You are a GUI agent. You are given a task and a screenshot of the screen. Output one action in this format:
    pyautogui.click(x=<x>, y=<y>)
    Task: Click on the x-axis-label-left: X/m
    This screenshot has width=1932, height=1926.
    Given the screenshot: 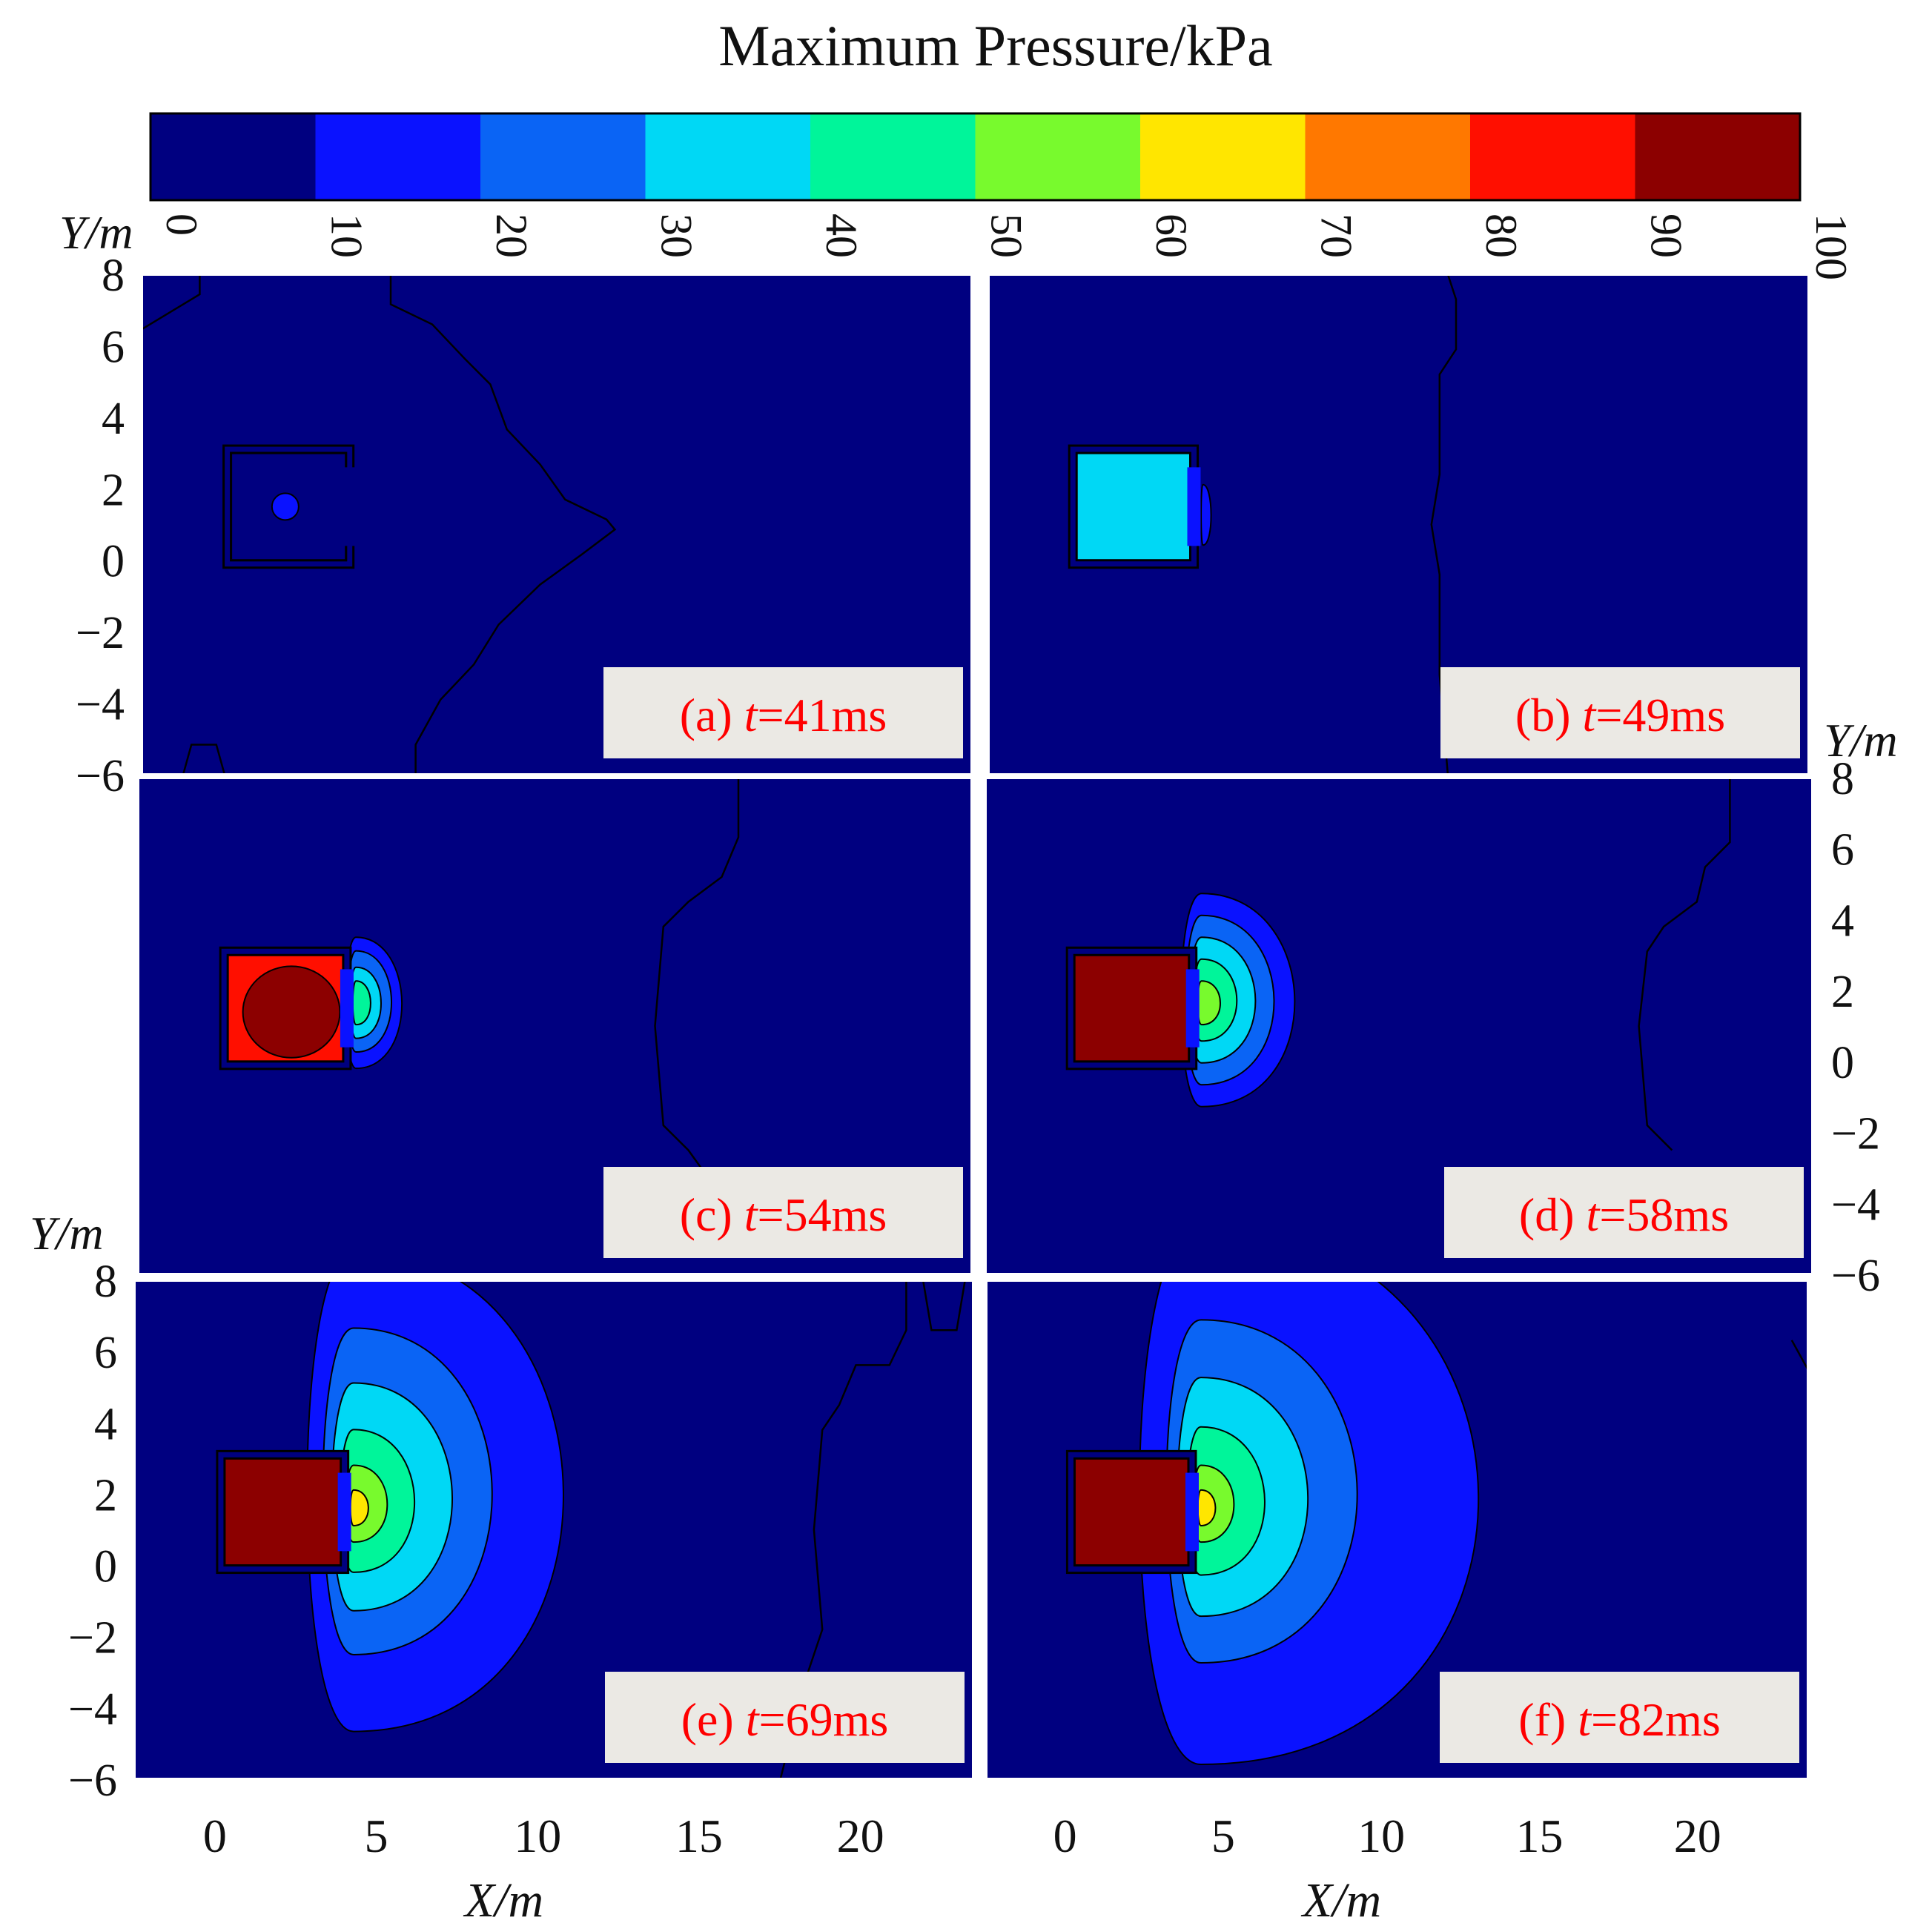 What is the action you would take?
    pyautogui.click(x=503, y=1899)
    